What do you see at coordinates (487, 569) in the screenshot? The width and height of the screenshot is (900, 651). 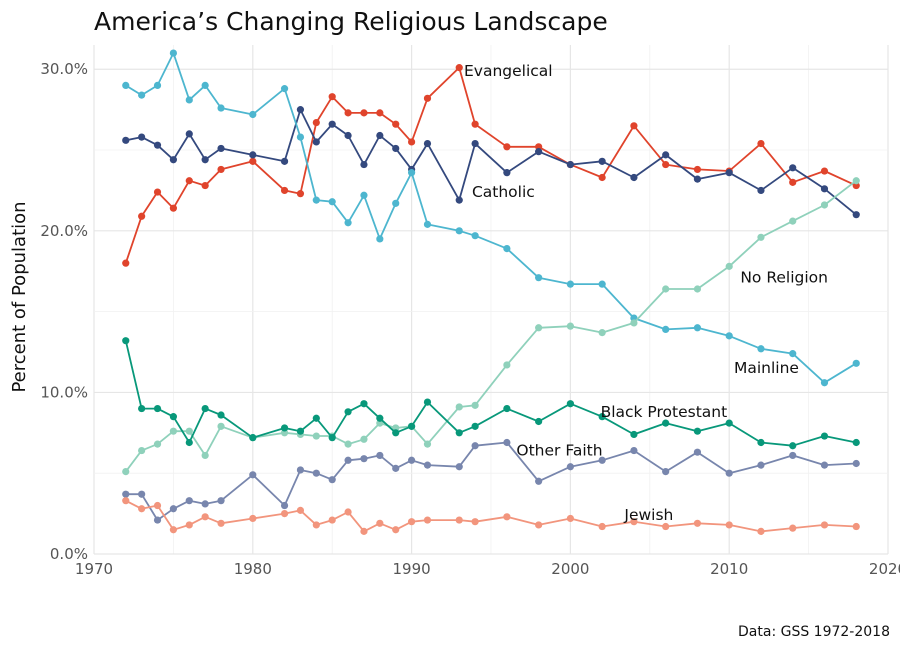 I see `x-axis: 1970 1980 1990 2000 2010 2020` at bounding box center [487, 569].